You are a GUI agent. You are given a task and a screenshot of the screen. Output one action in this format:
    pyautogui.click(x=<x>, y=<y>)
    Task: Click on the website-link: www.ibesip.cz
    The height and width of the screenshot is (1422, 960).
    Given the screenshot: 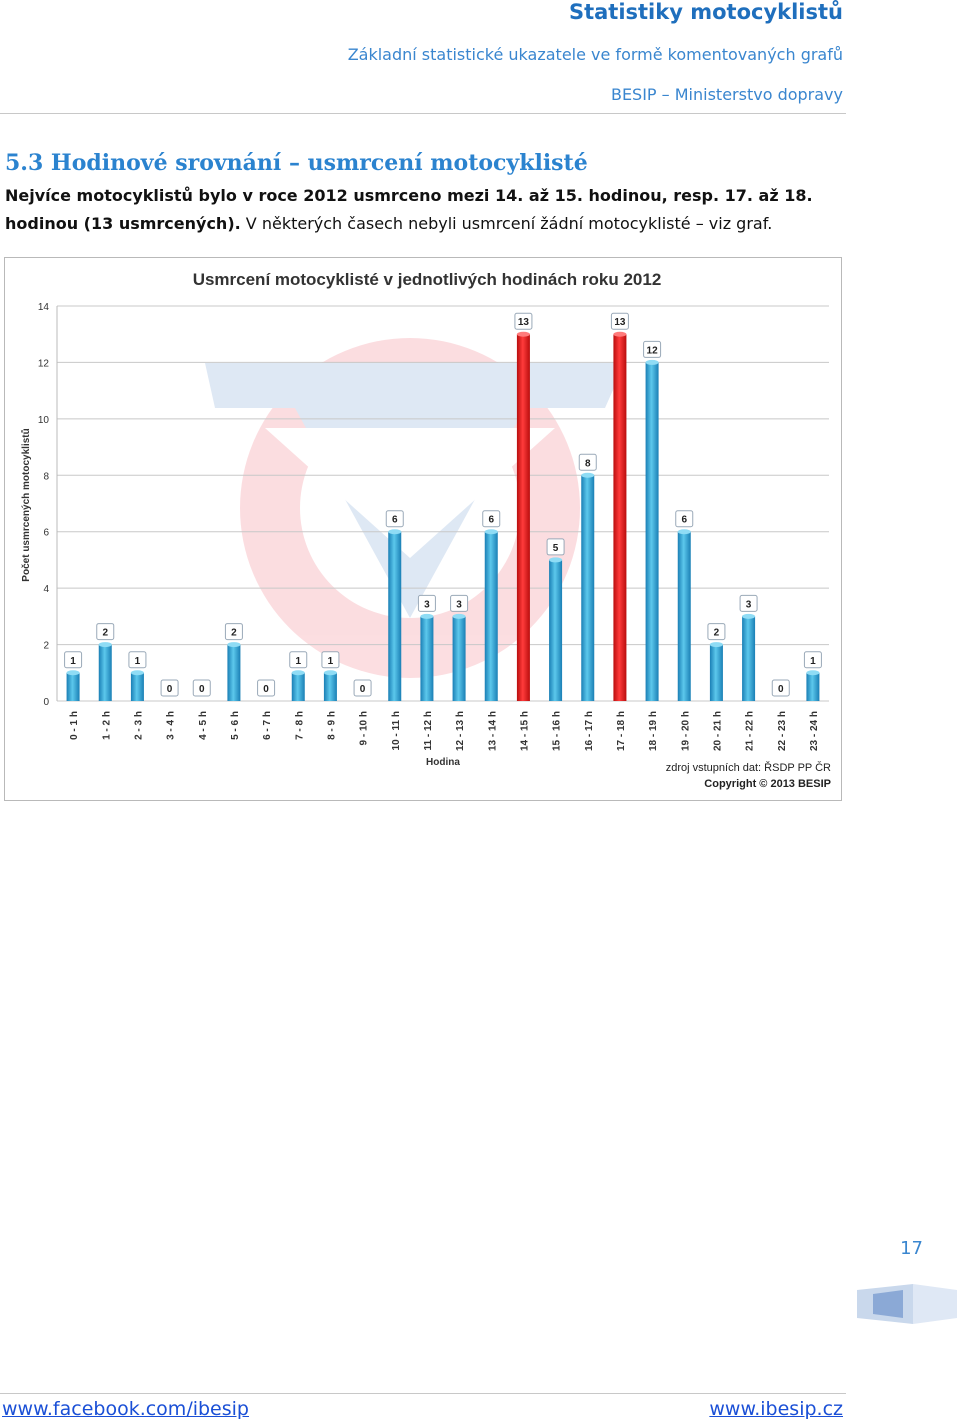 What is the action you would take?
    pyautogui.click(x=776, y=1409)
    